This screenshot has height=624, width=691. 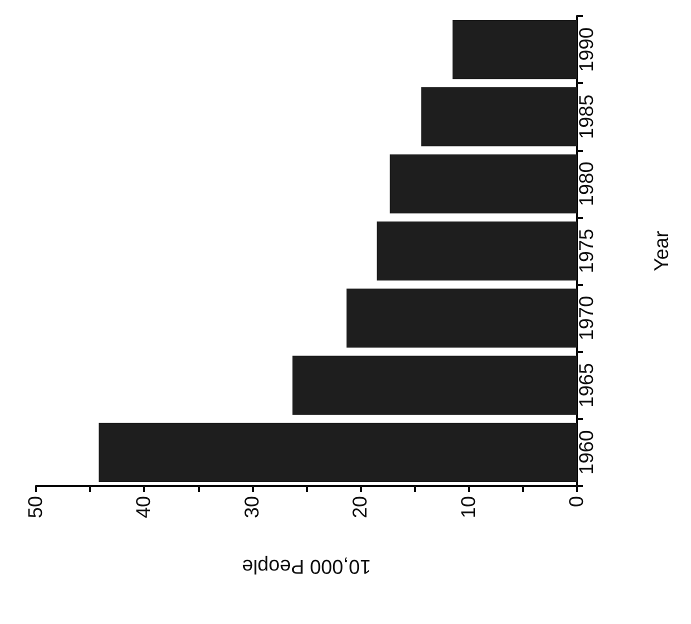 What do you see at coordinates (252, 507) in the screenshot?
I see `x-tick-label: 30` at bounding box center [252, 507].